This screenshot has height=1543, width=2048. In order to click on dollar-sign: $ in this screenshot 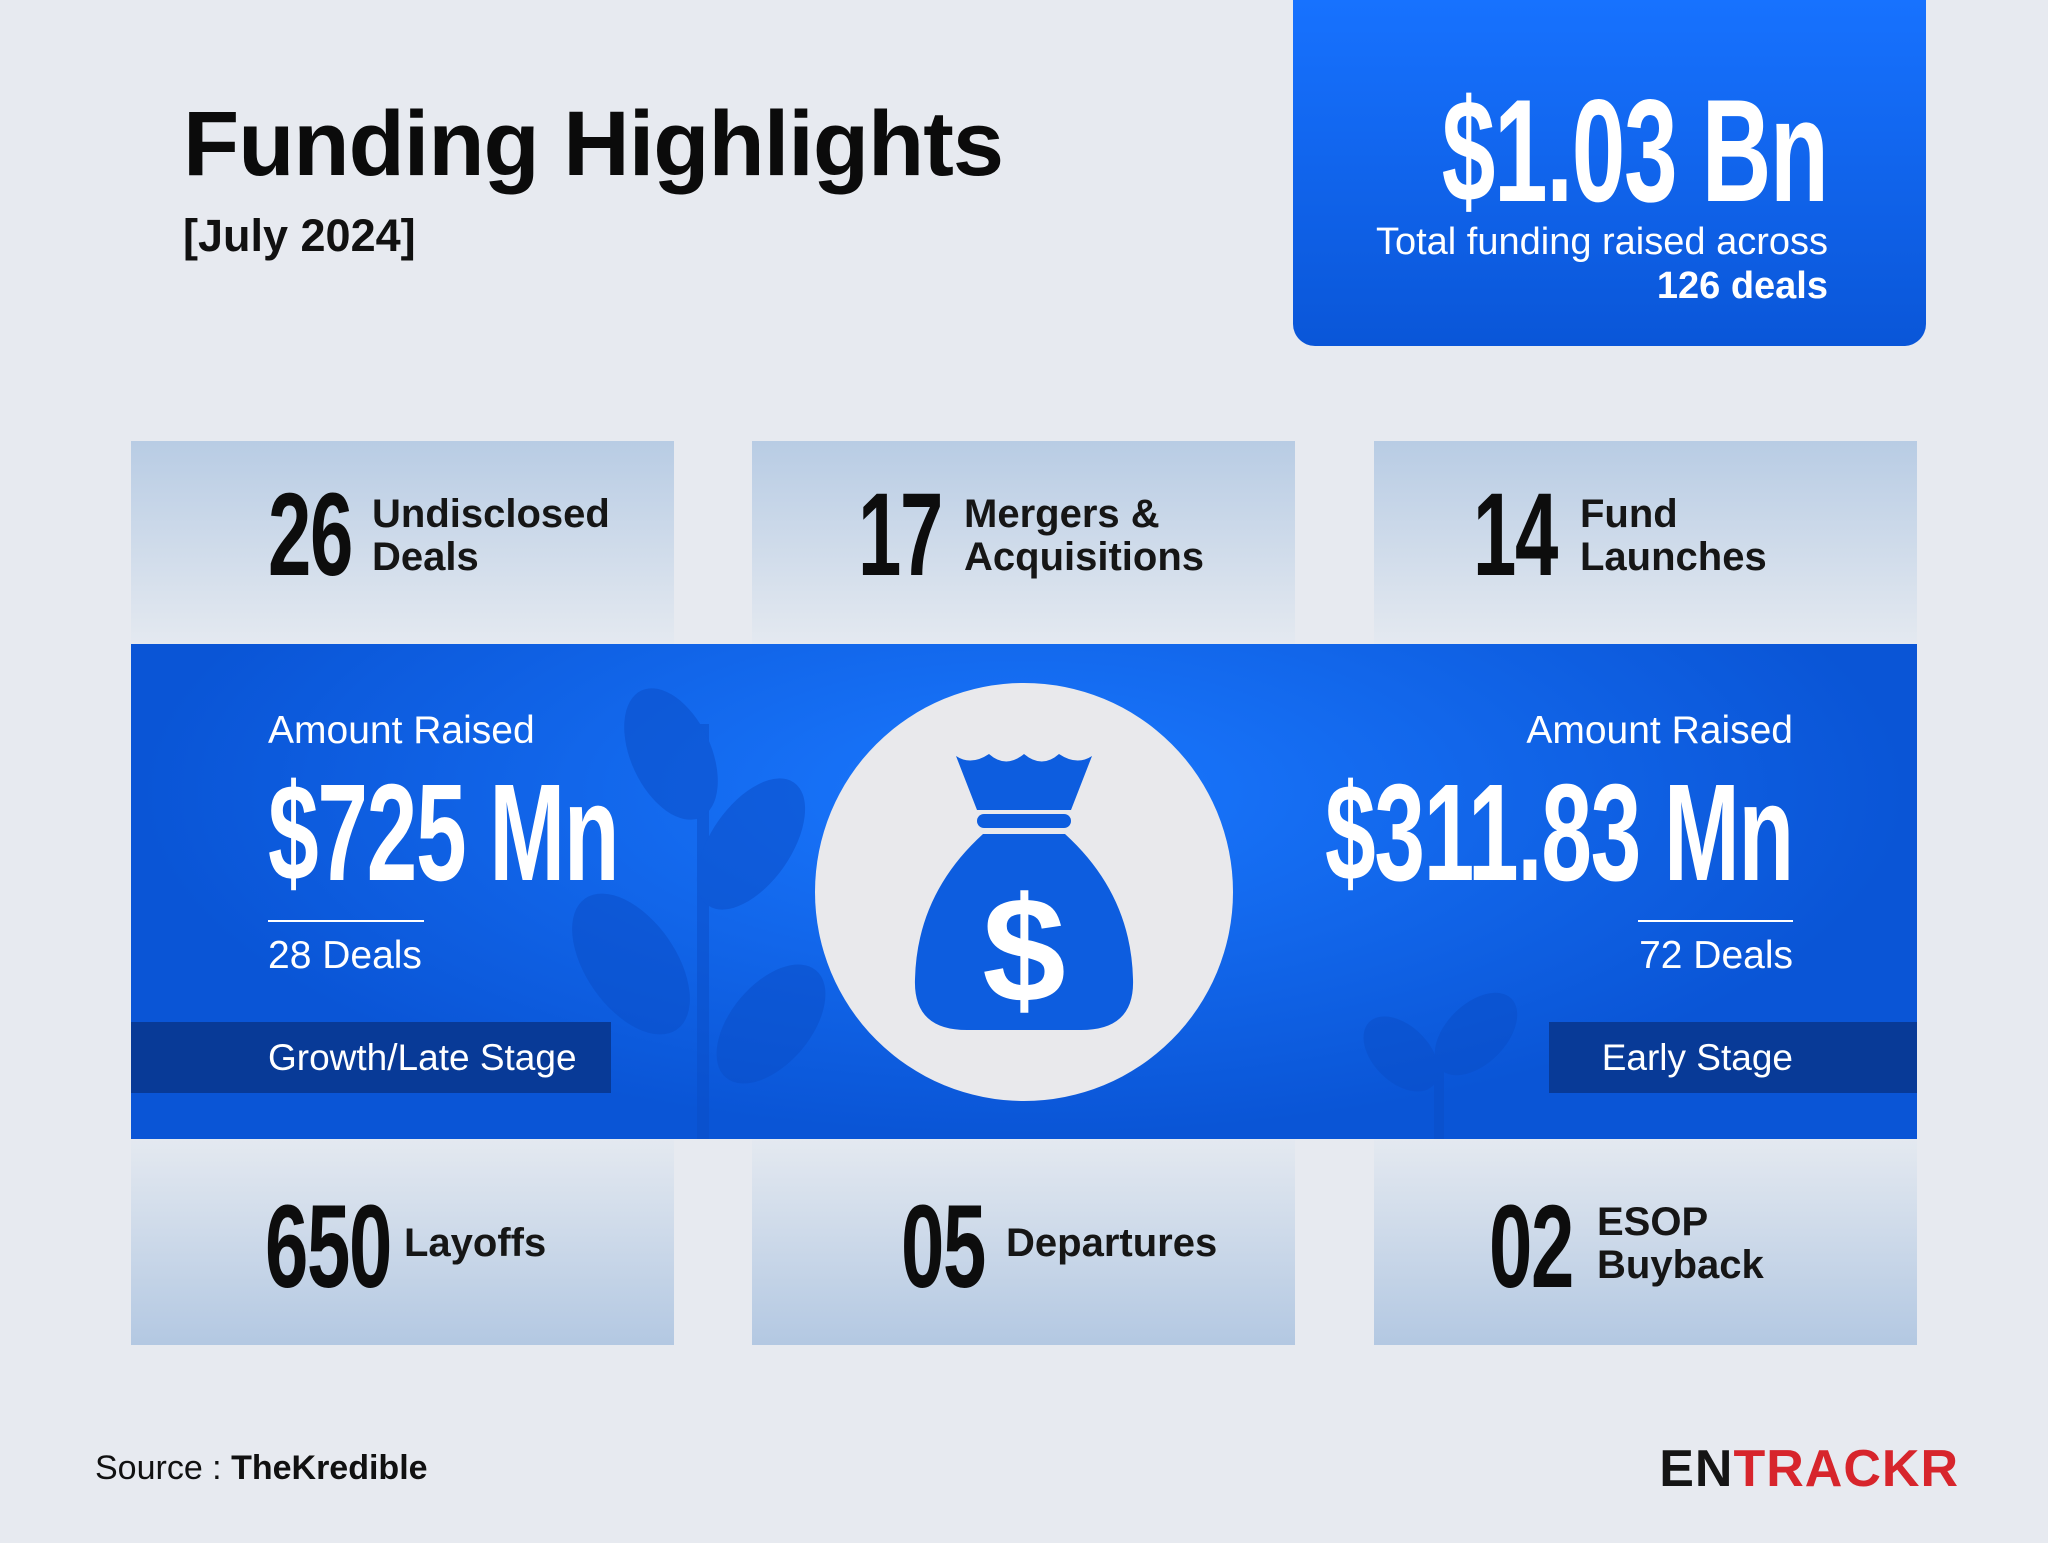, I will do `click(1023, 950)`.